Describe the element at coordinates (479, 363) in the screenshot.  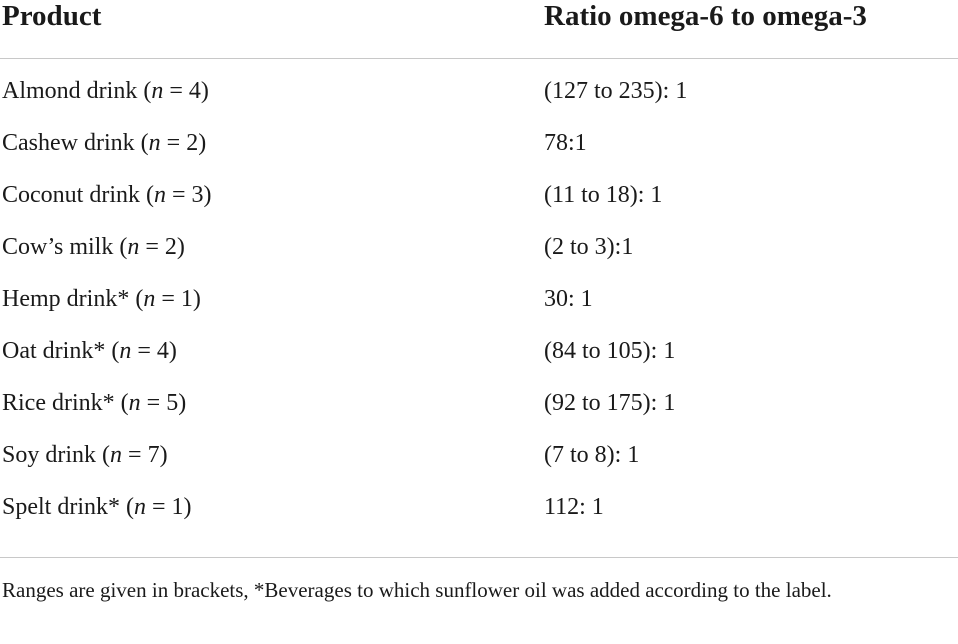
I see `table-row: Oat drink* (n = 4) (84 to 105): 1` at that location.